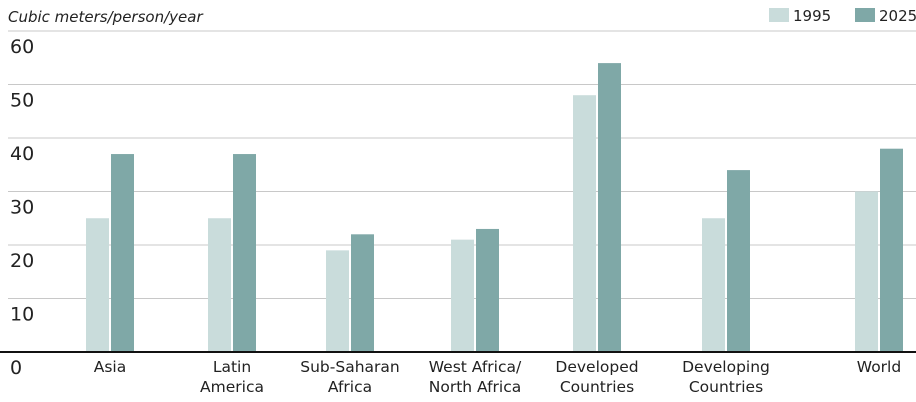 The image size is (916, 402). I want to click on x-tick-label: Sub-Saharan Africa, so click(349, 377).